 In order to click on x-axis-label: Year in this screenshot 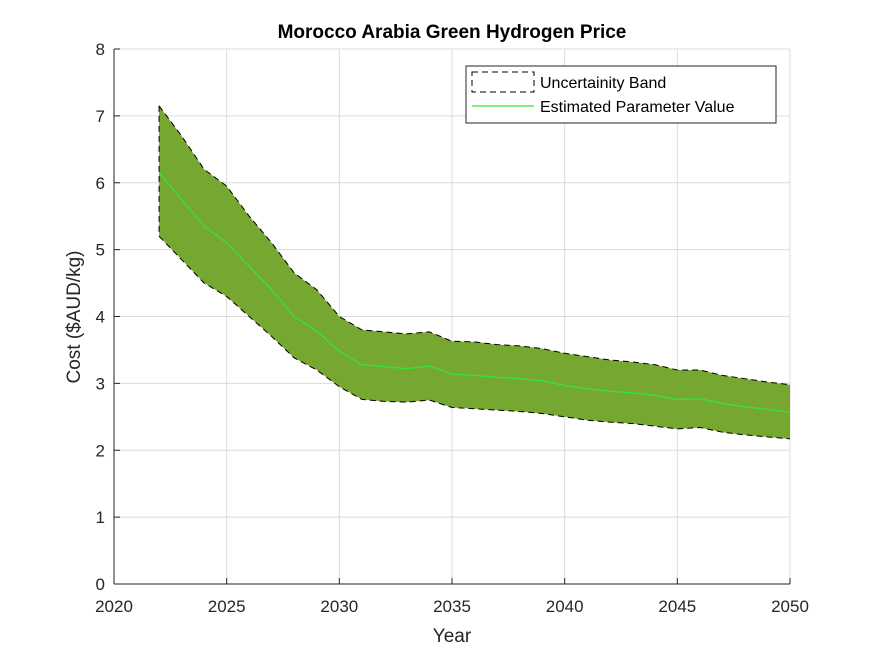, I will do `click(452, 636)`.